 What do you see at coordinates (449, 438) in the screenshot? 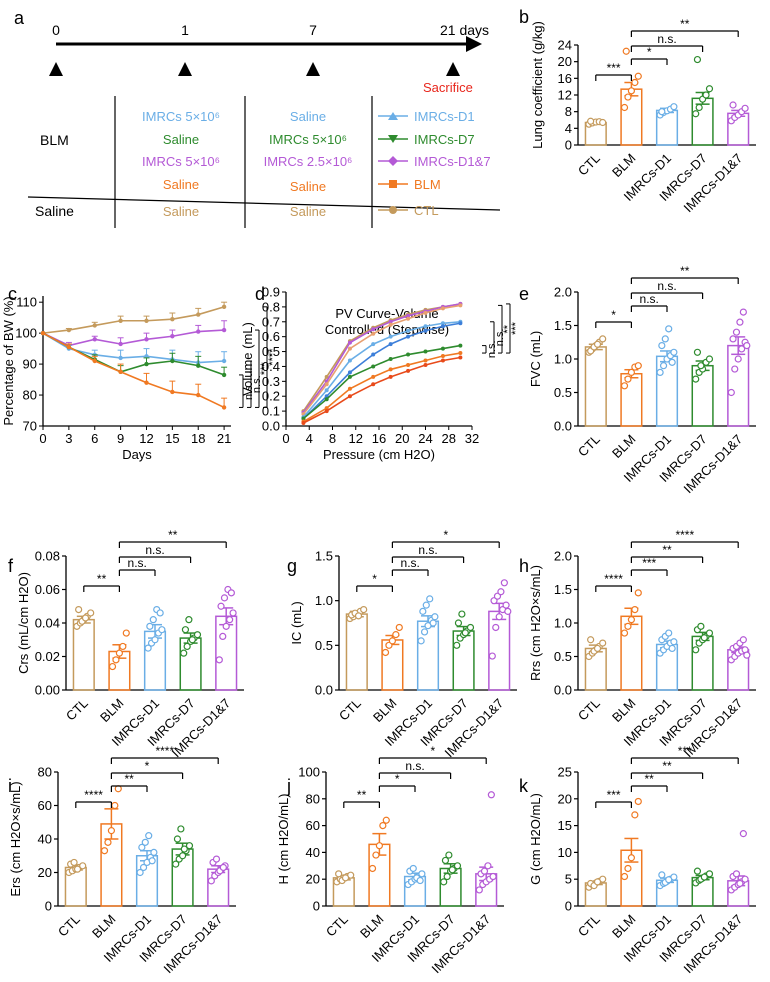
I see `x-tick-label: 28` at bounding box center [449, 438].